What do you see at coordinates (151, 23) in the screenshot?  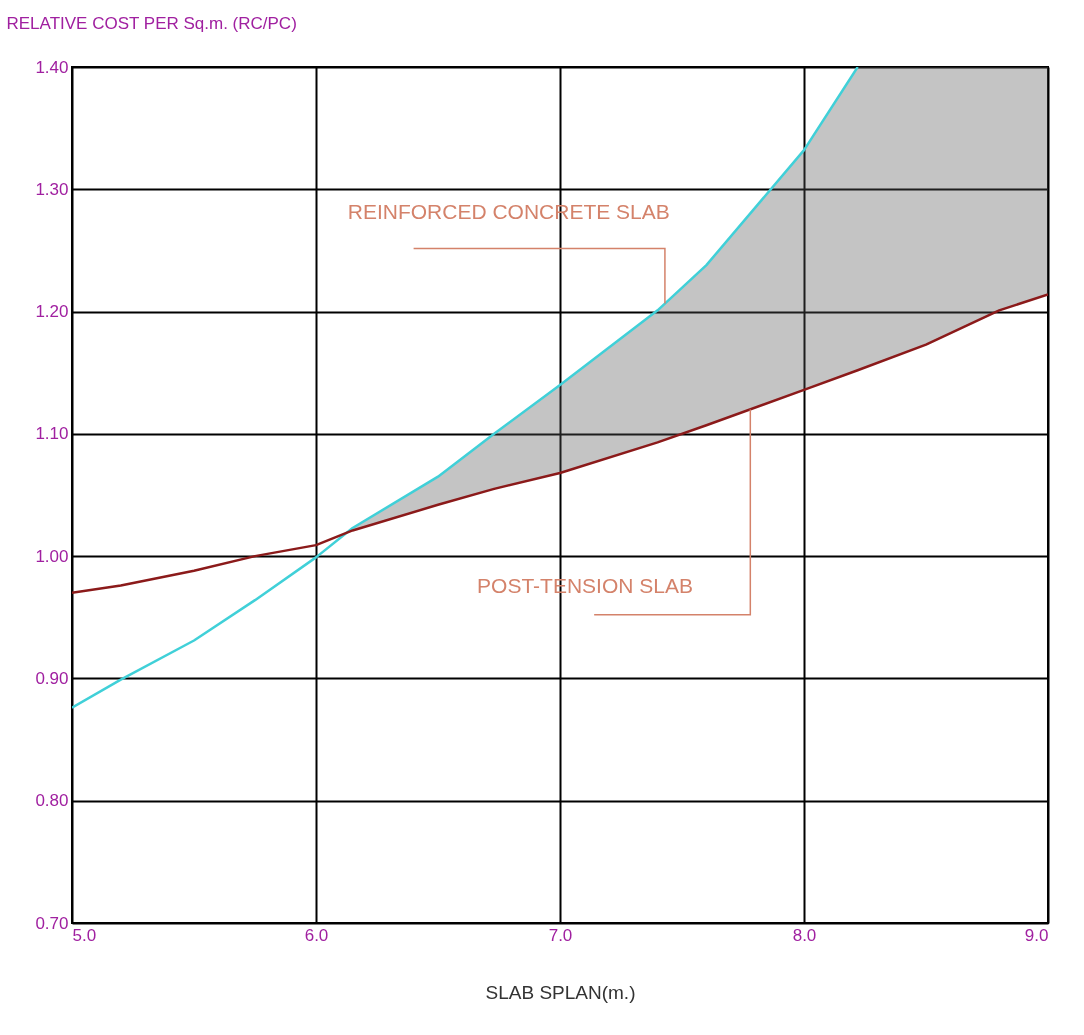 I see `y-axis-title: RELATIVE COST PER Sq.m. (RC/PC)` at bounding box center [151, 23].